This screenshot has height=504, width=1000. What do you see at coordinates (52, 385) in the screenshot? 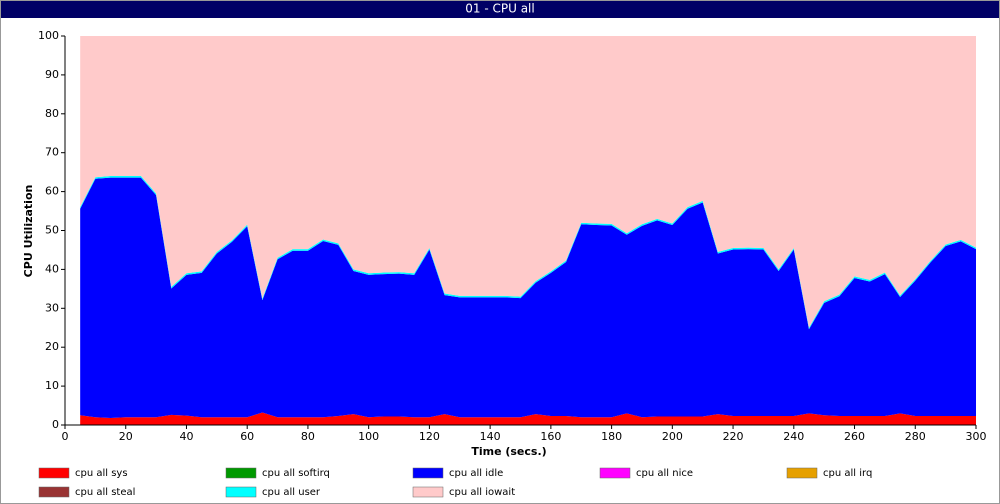
I see `y-tick-label: 10` at bounding box center [52, 385].